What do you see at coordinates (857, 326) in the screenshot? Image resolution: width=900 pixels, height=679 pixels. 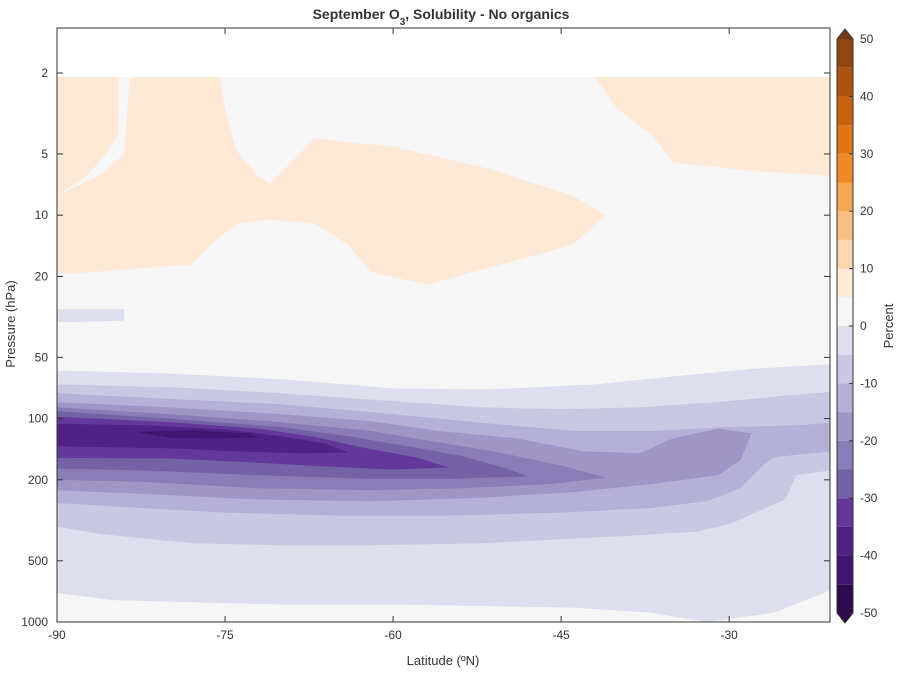 I see `colorbar: 50 40 30 20 10 0 -10 -20 -30 -40 -50` at bounding box center [857, 326].